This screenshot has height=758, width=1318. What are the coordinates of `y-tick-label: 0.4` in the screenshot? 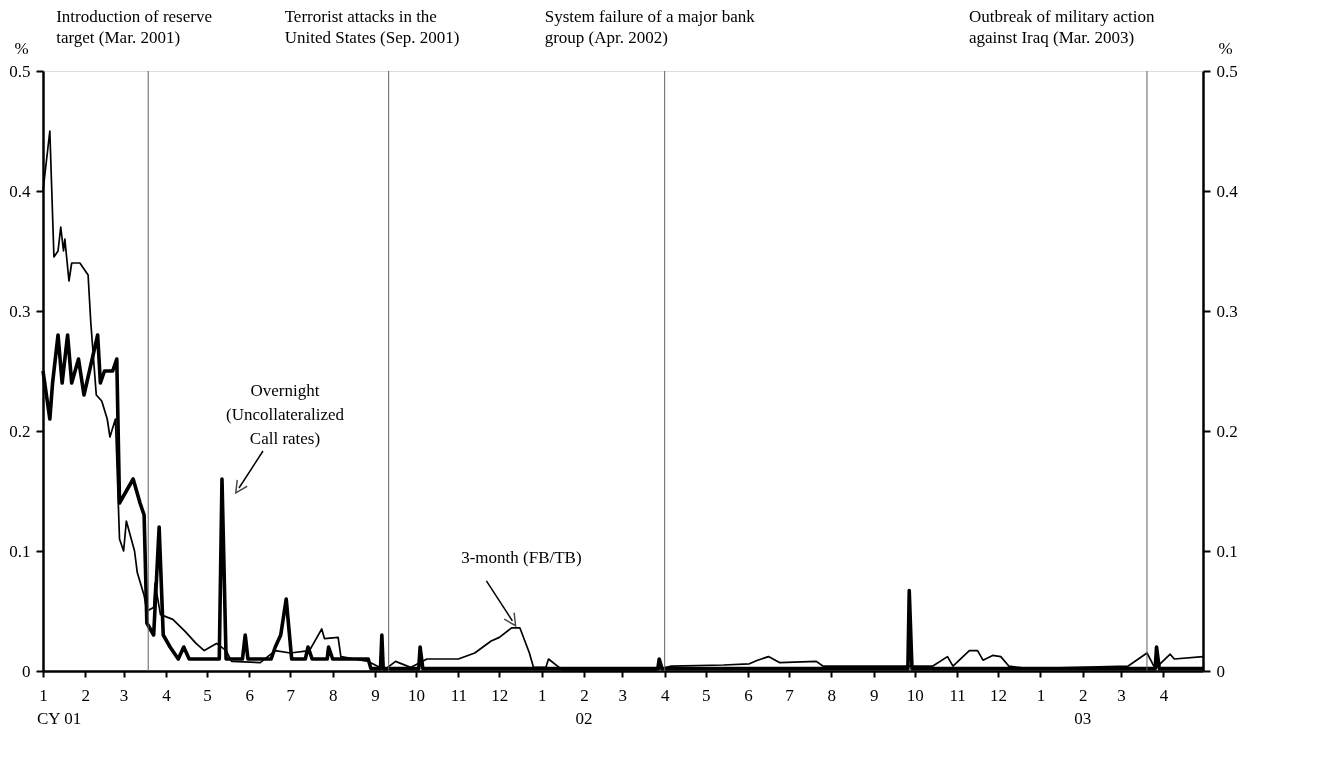 It's located at (20, 191).